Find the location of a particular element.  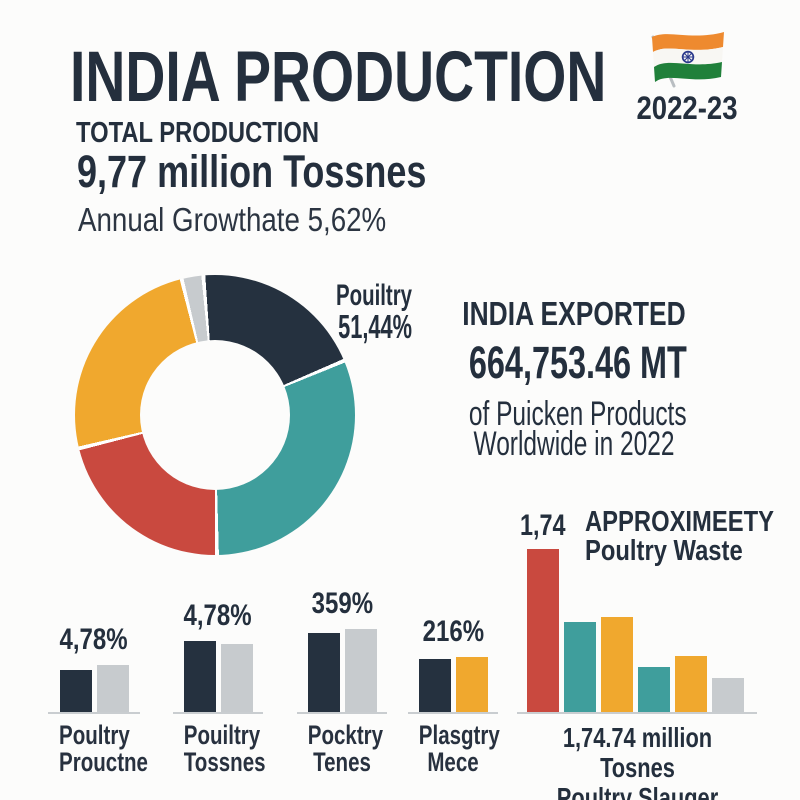

mini-chart-1-caption-line2: Prouctne is located at coordinates (103, 762).